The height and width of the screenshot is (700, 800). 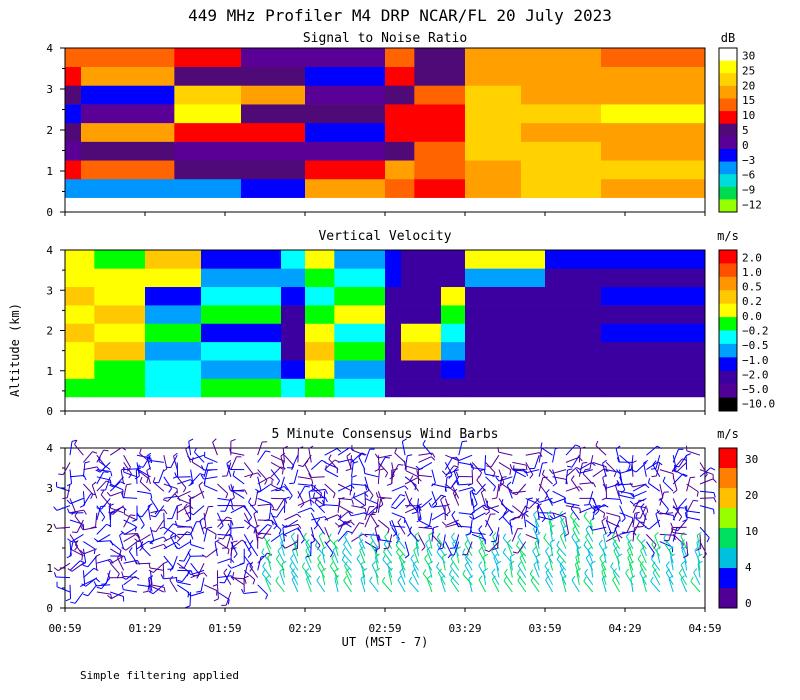 I want to click on colorbar-label: 10, so click(x=751, y=531).